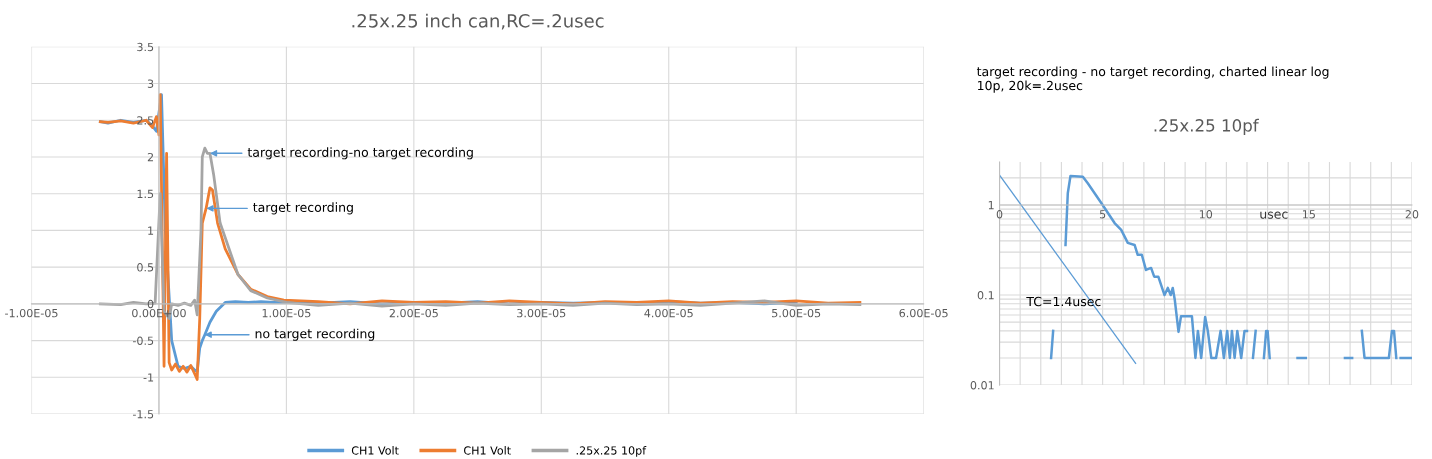 The width and height of the screenshot is (1432, 459). Describe the element at coordinates (1412, 214) in the screenshot. I see `x-tick-label: 20` at that location.